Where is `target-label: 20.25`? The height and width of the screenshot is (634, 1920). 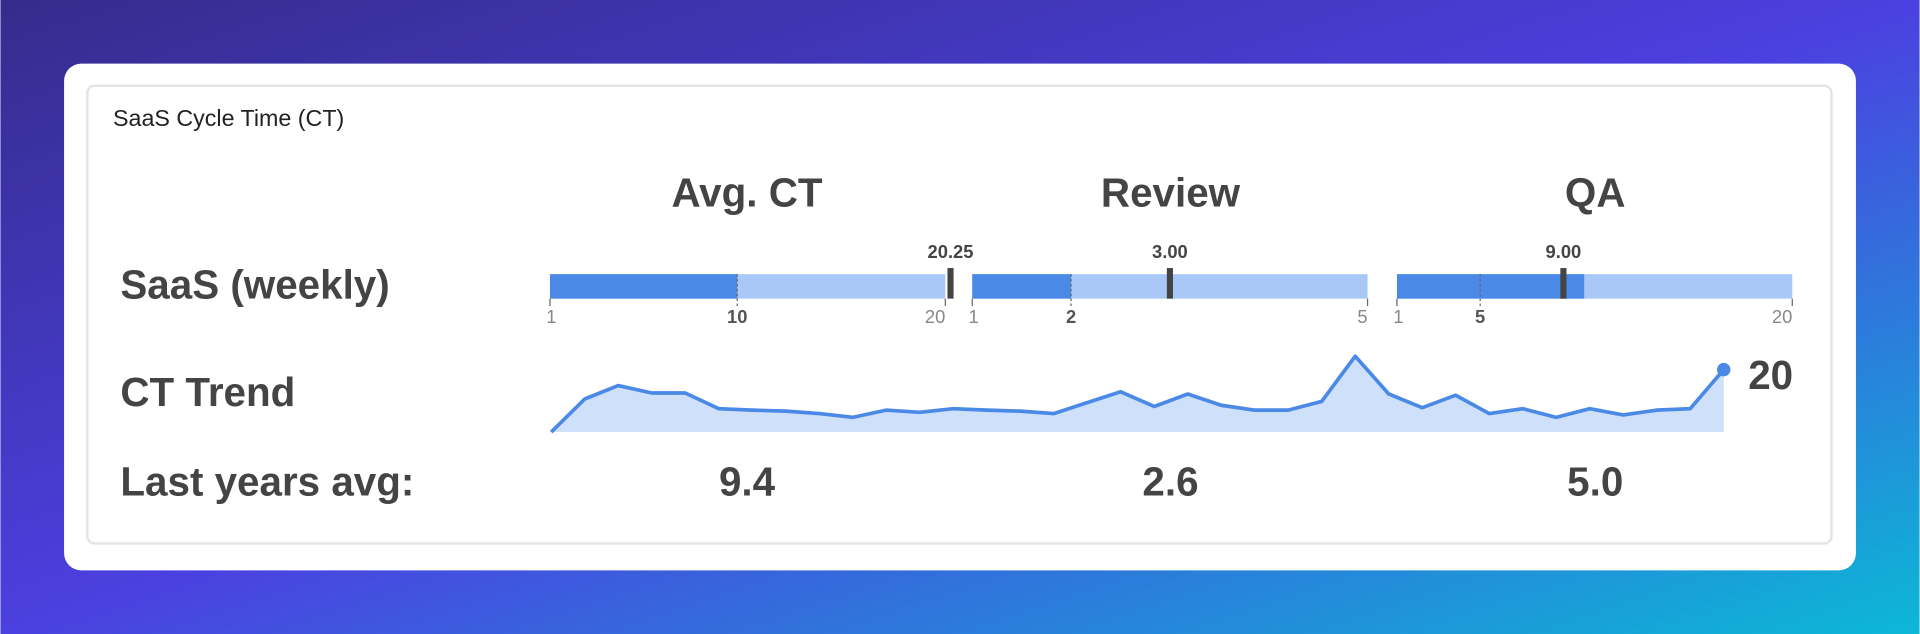 target-label: 20.25 is located at coordinates (951, 251).